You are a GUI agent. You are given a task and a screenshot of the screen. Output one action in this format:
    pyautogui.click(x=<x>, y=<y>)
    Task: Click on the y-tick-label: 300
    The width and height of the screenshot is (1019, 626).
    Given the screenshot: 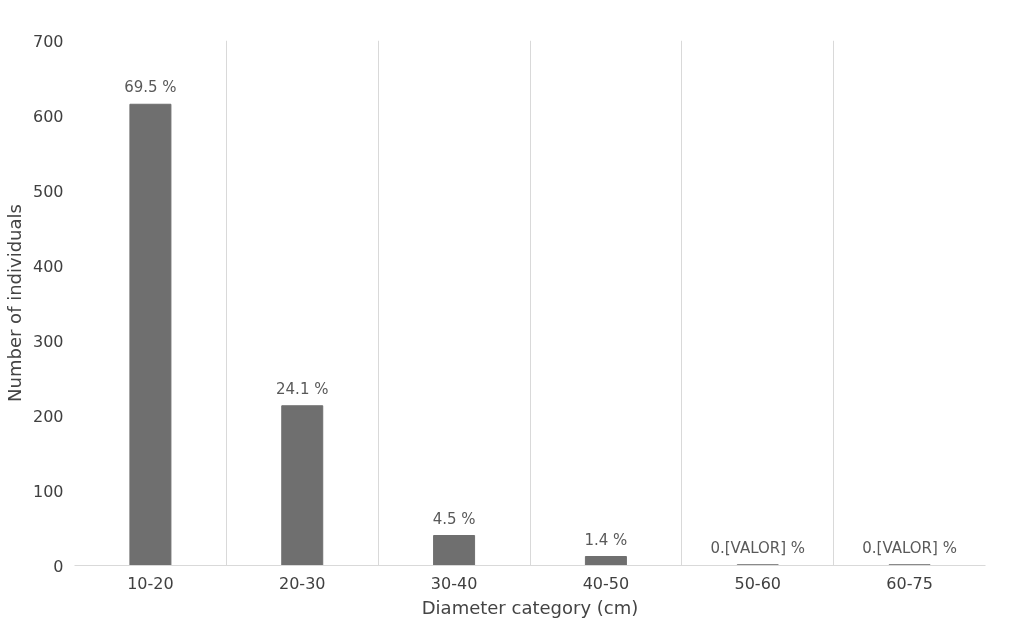 What is the action you would take?
    pyautogui.click(x=48, y=341)
    